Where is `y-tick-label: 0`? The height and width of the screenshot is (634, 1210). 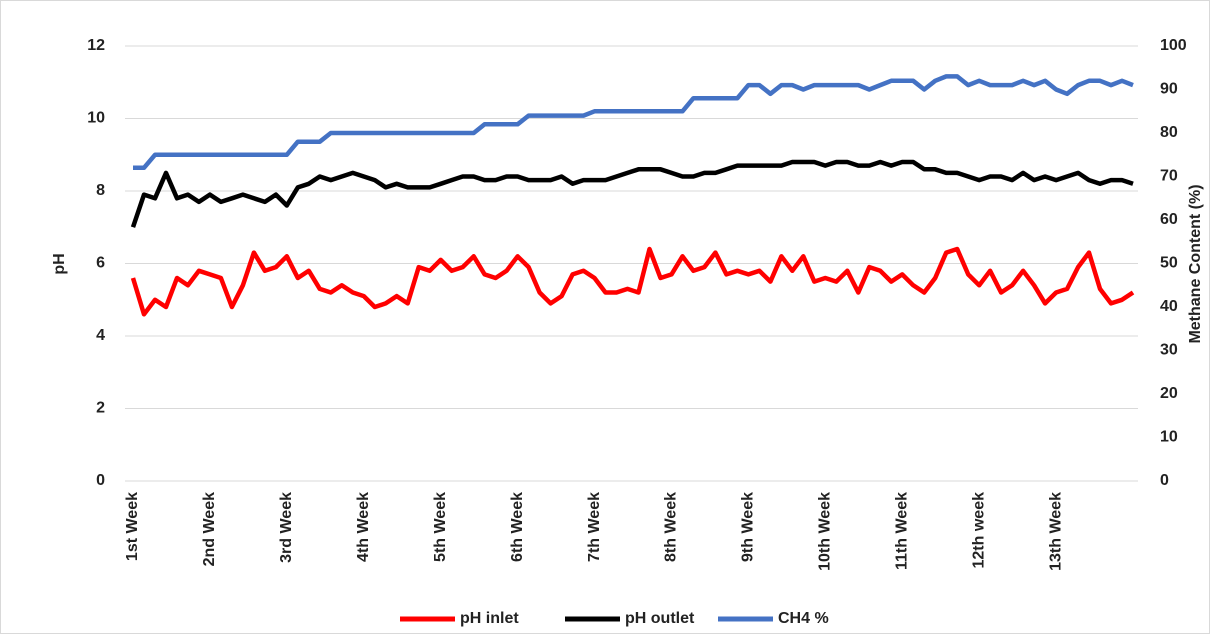
y-tick-label: 0 is located at coordinates (100, 480).